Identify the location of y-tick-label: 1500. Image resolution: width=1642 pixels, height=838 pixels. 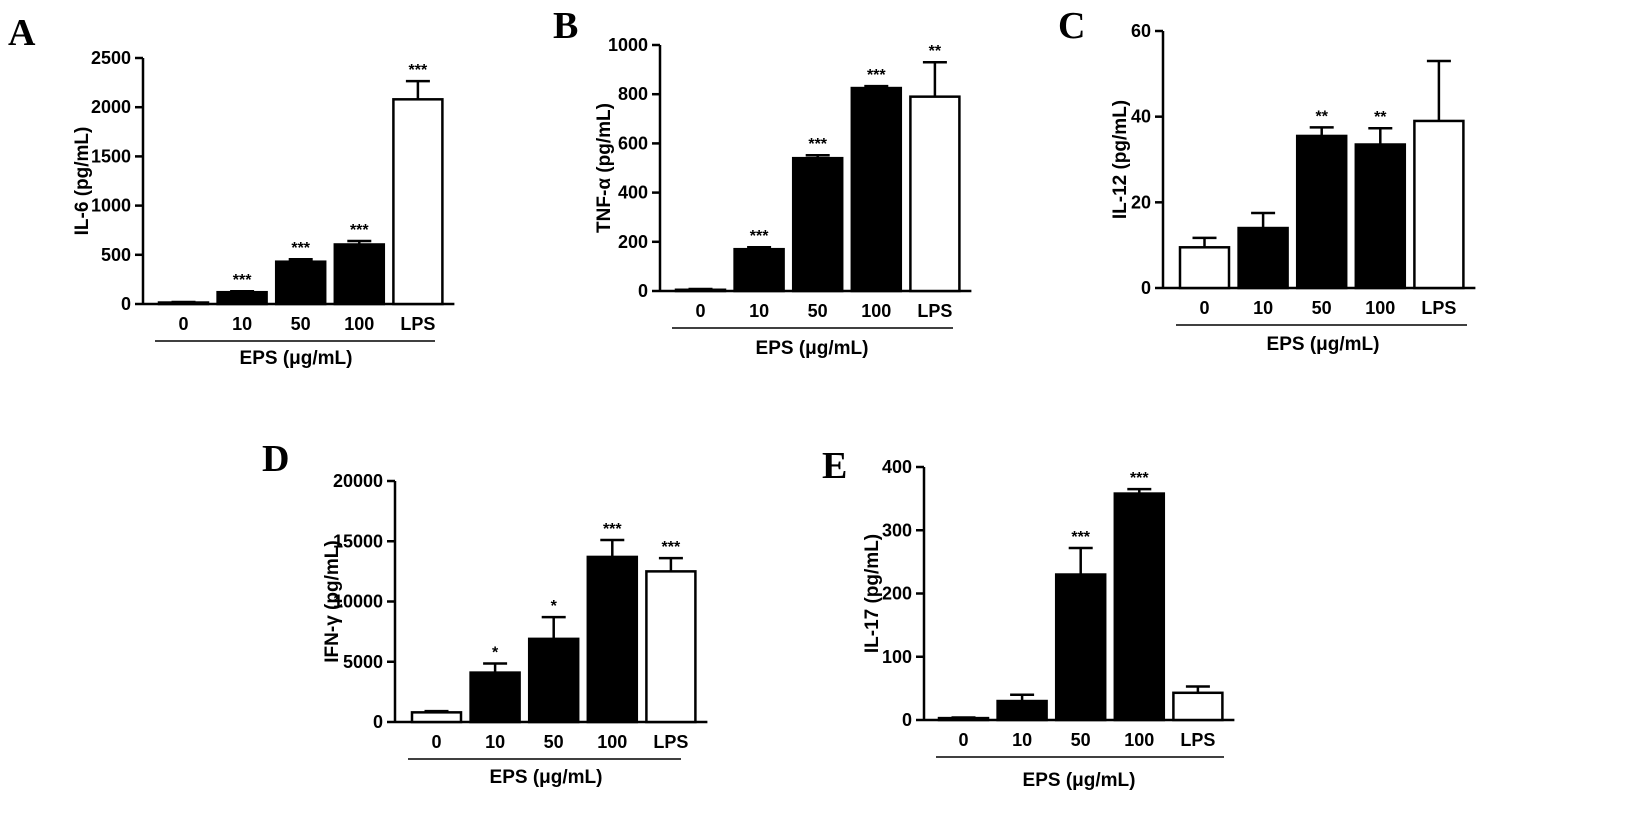
(111, 156).